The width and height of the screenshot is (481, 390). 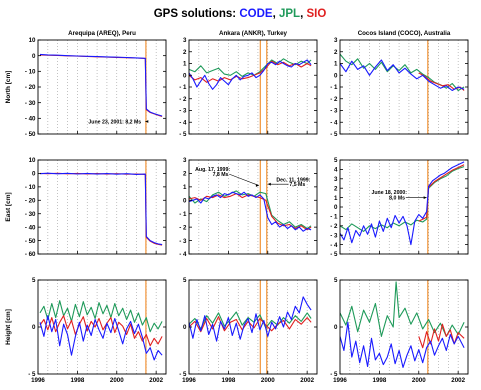 I want to click on y-tick-label: 10, so click(x=32, y=40).